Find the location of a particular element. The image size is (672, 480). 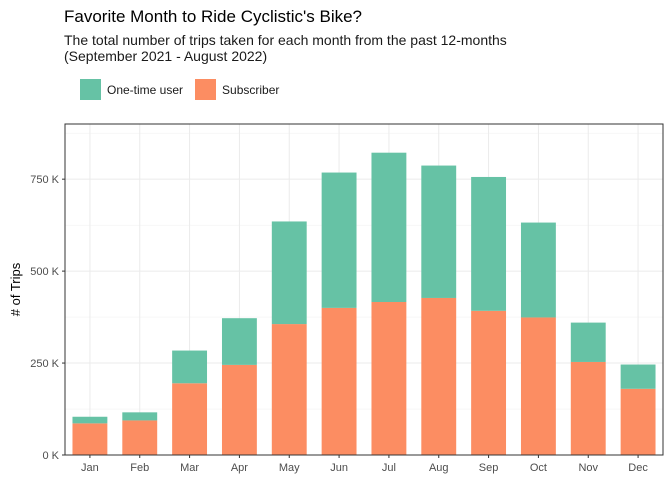

x-tick-label: Jul is located at coordinates (389, 468).